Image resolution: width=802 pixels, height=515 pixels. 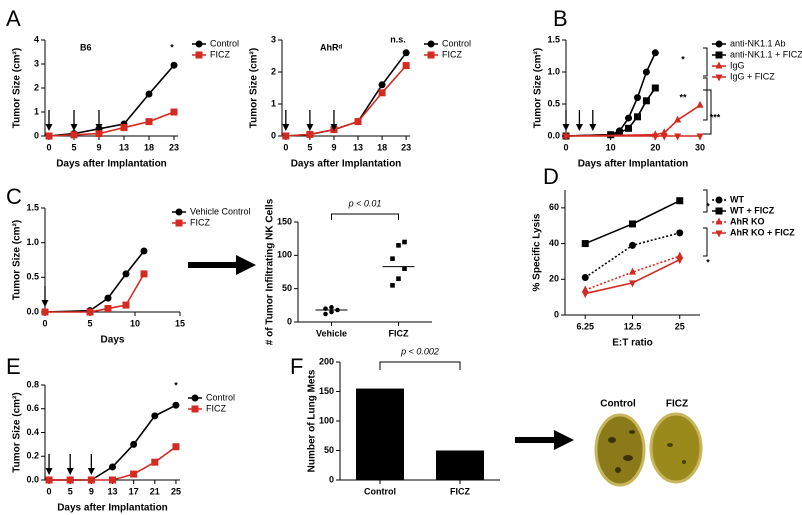 What do you see at coordinates (419, 351) in the screenshot?
I see `annotation: p < 0.002` at bounding box center [419, 351].